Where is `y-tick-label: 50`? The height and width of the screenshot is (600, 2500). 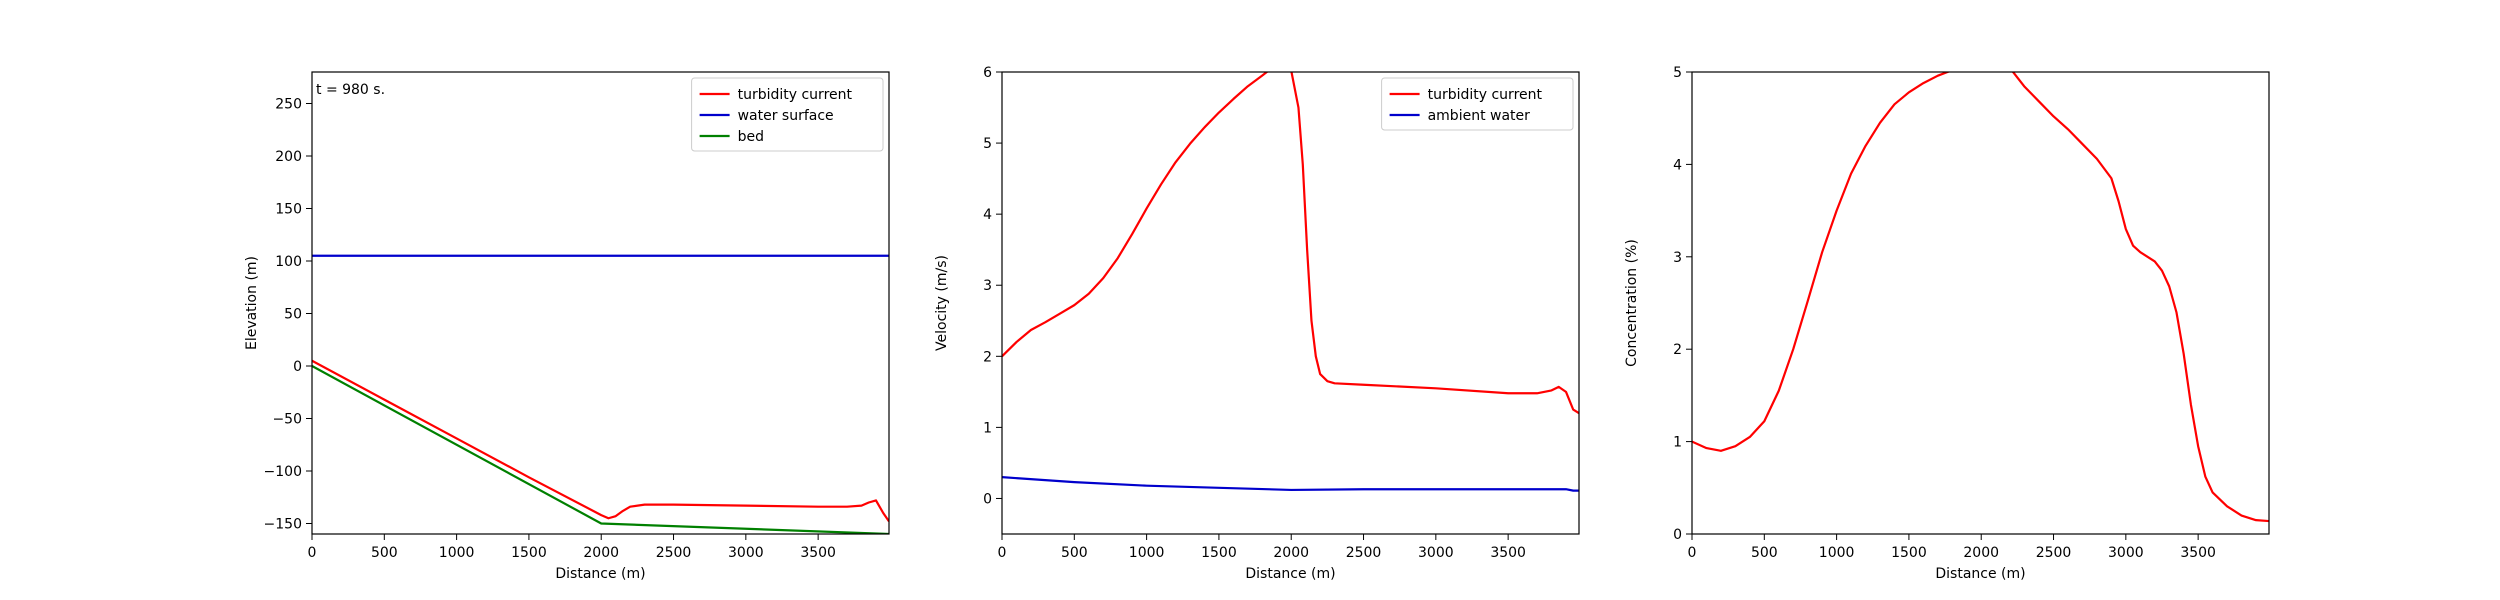 y-tick-label: 50 is located at coordinates (293, 315).